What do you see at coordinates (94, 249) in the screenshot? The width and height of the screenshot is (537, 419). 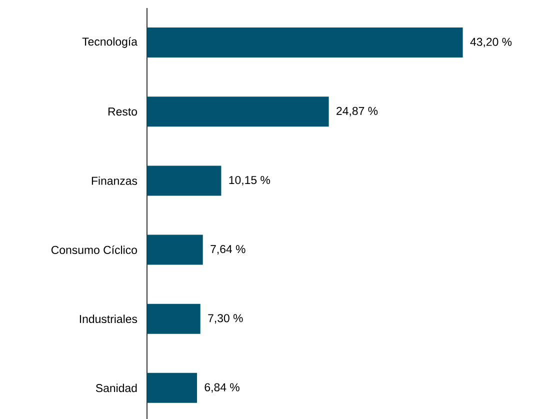 I see `y-tick-label: Consumo Cíclico` at bounding box center [94, 249].